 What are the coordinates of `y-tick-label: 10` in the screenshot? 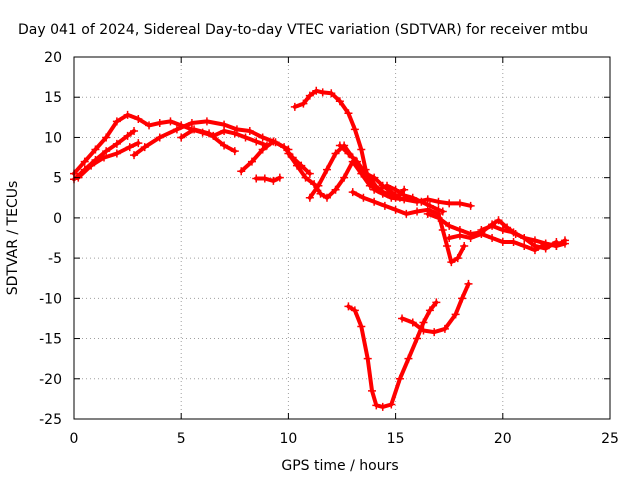 It's located at (53, 138).